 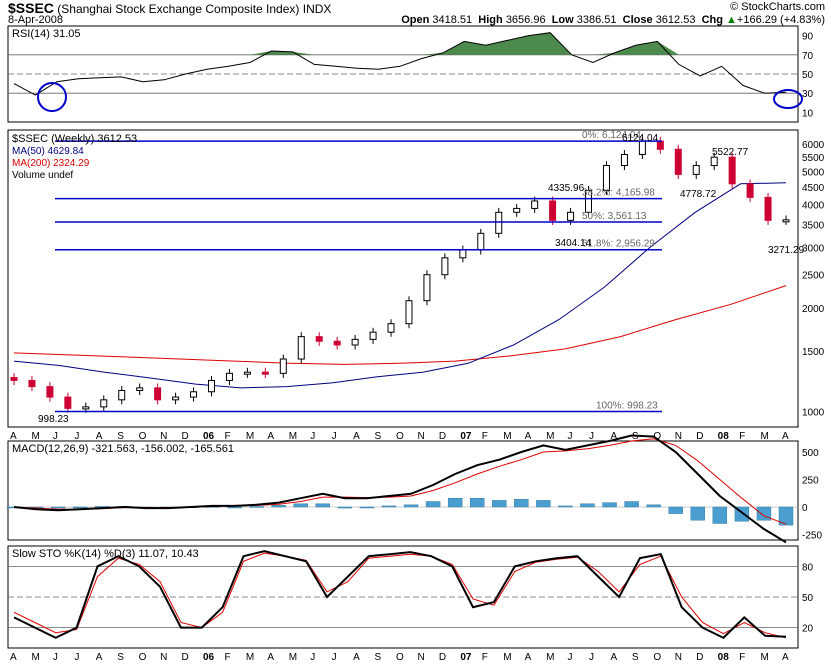 I want to click on x-axis-label: S, so click(x=120, y=436).